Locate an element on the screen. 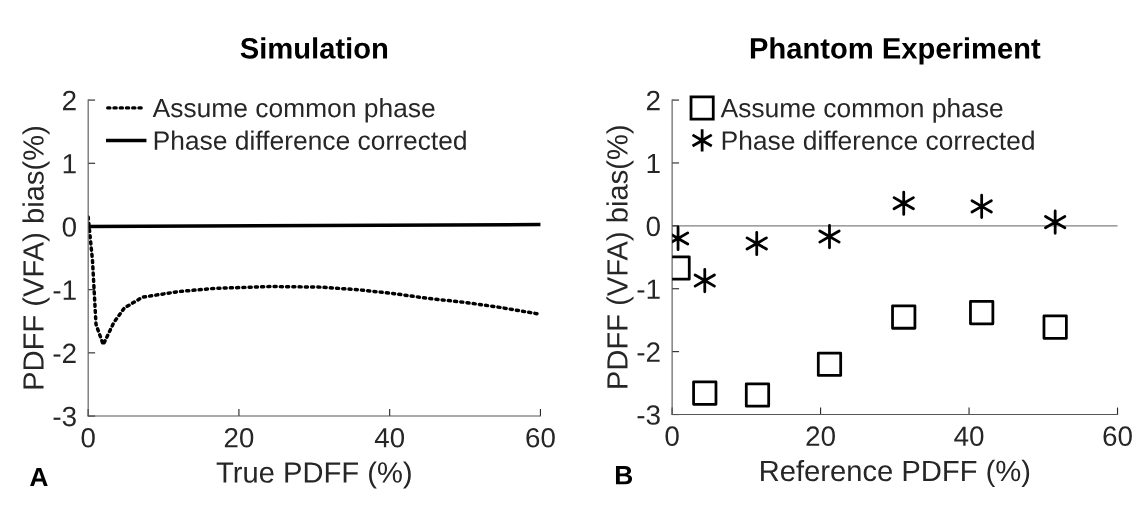 The image size is (1145, 508). text: B is located at coordinates (624, 475).